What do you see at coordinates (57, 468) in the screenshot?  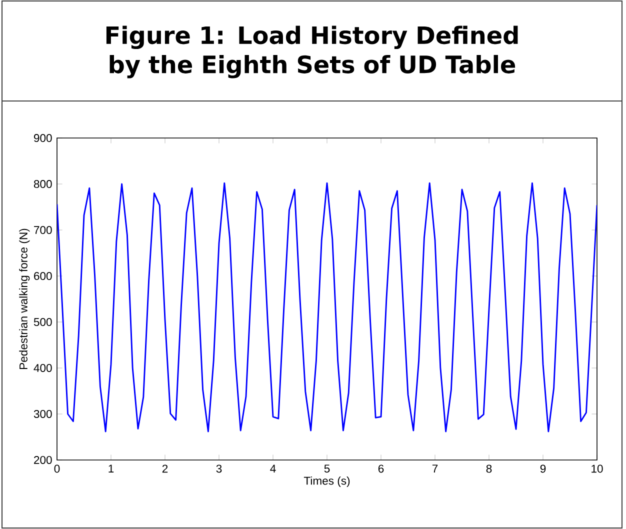 I see `x-tick-label: 0` at bounding box center [57, 468].